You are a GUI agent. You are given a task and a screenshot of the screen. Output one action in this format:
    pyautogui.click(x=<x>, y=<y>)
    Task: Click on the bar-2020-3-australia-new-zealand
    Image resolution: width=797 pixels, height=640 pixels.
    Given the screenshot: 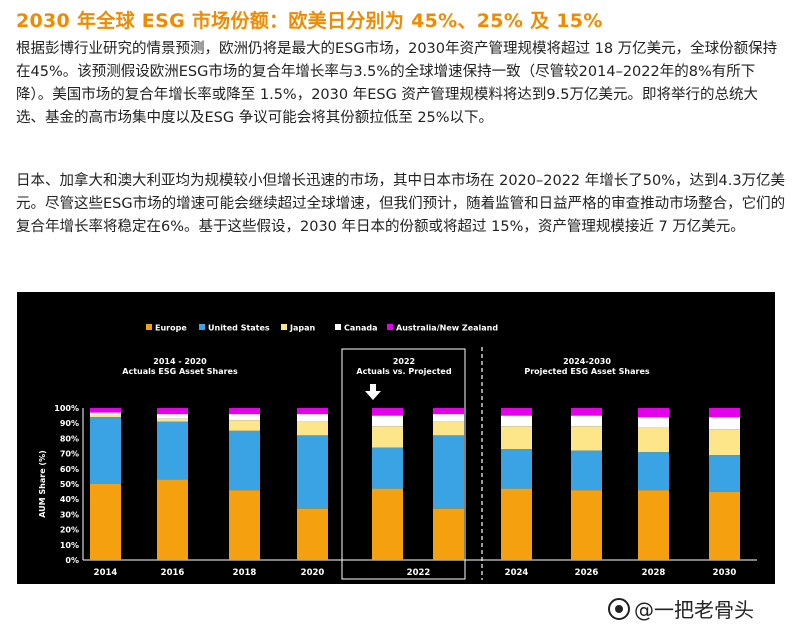 What is the action you would take?
    pyautogui.click(x=312, y=411)
    